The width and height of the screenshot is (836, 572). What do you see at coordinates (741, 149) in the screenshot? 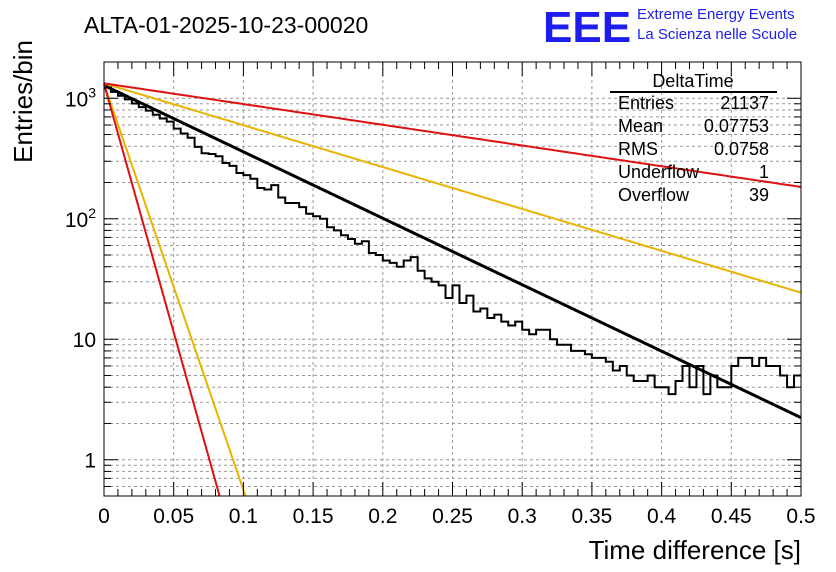
I see `stats-value: 0.0758` at bounding box center [741, 149].